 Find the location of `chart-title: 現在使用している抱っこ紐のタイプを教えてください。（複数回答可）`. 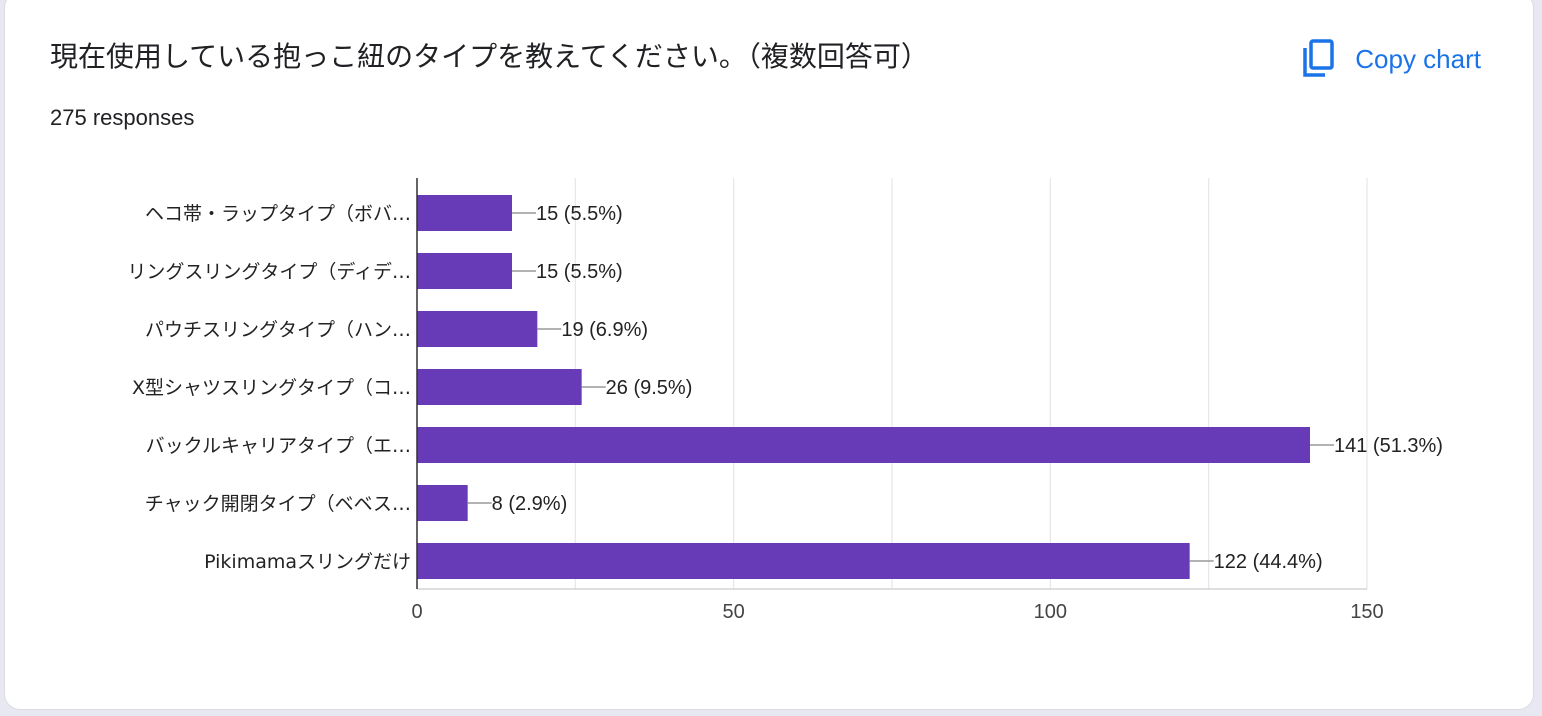

chart-title: 現在使用している抱っこ紐のタイプを教えてください。（複数回答可） is located at coordinates (489, 56).